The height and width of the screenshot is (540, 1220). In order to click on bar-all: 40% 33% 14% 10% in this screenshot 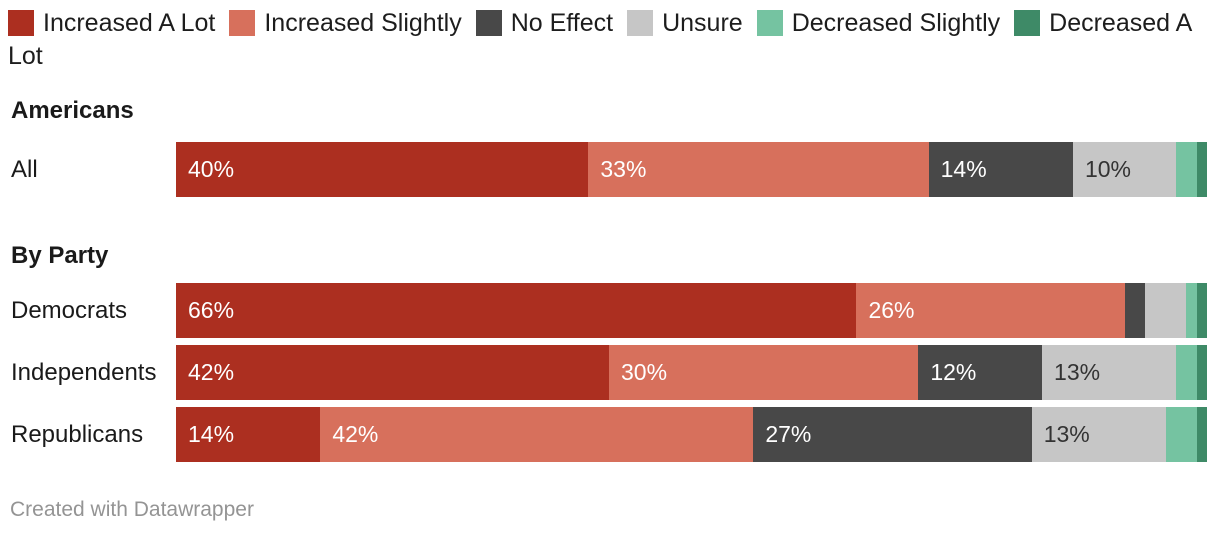, I will do `click(691, 169)`.